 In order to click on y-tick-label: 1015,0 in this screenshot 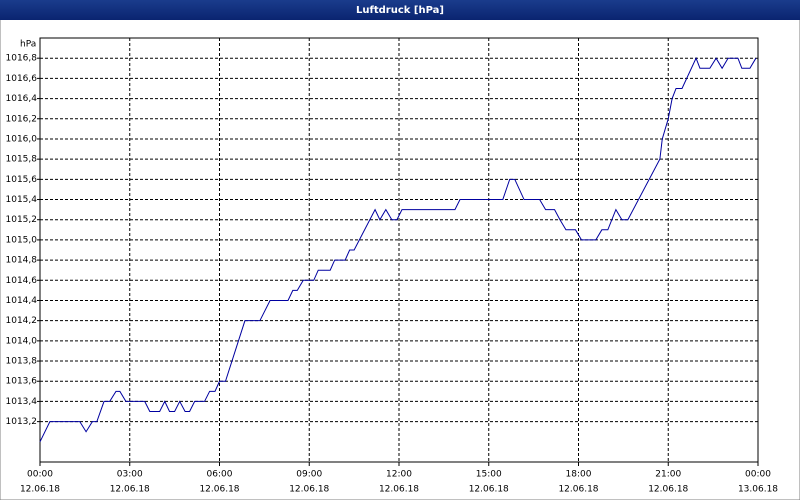, I will do `click(22, 240)`.